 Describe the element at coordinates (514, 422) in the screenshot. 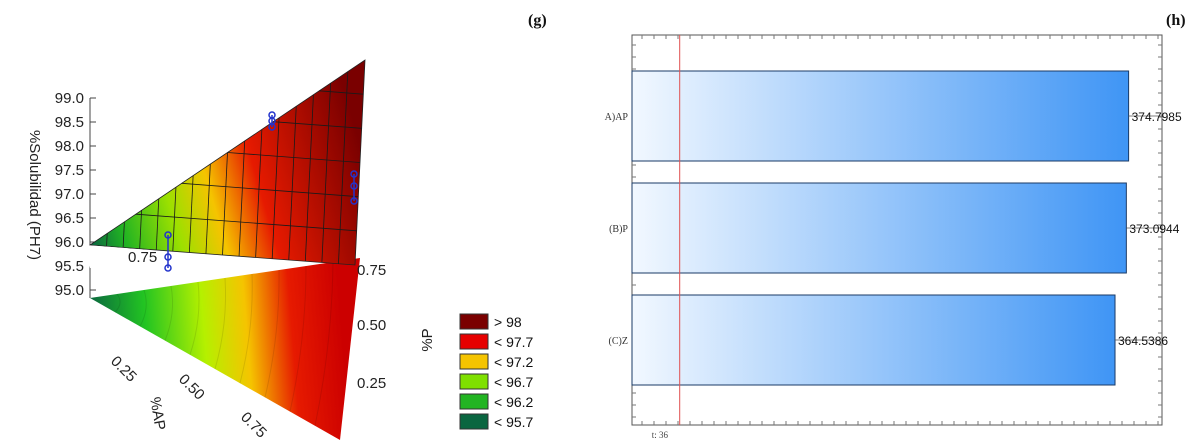

I see `legend-label: < 95.7` at that location.